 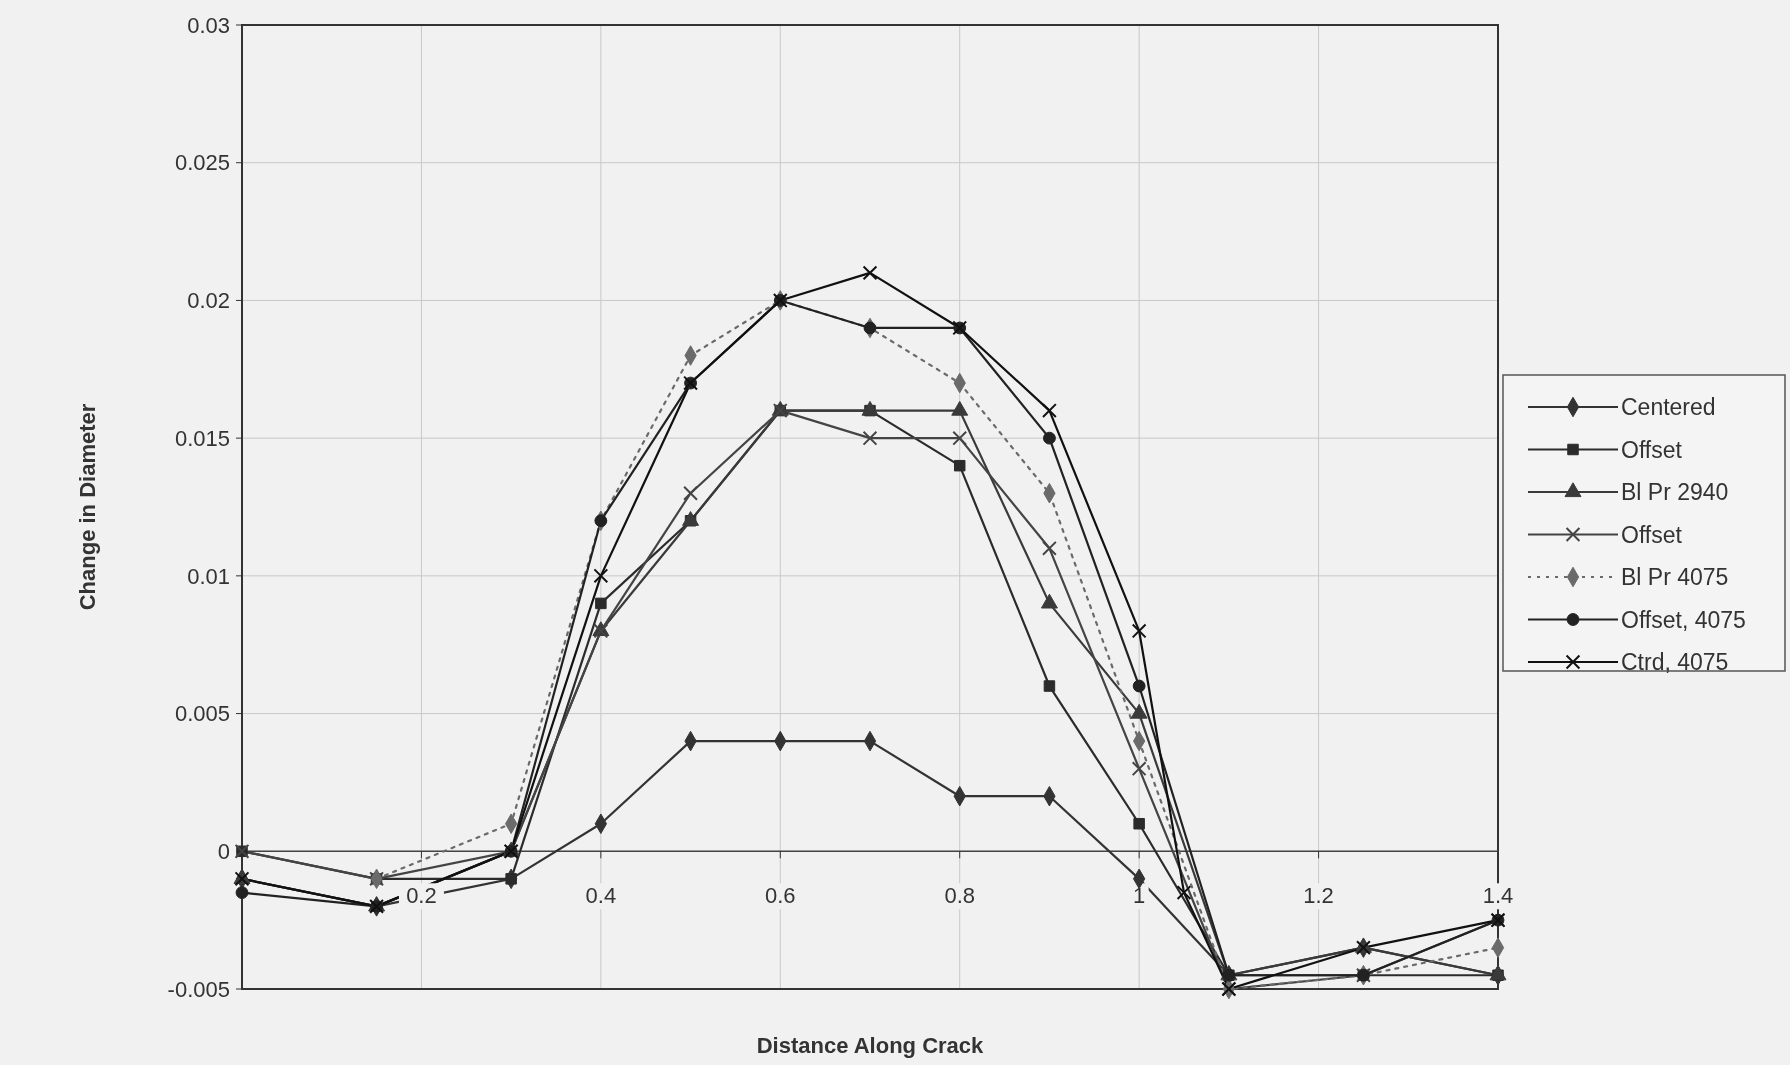 I want to click on y-tick-label: 0.01, so click(x=208, y=576).